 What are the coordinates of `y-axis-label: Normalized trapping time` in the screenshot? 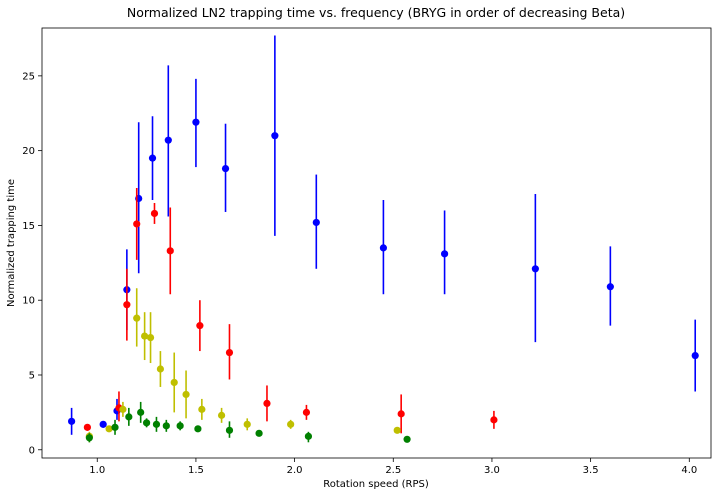 It's located at (11, 243).